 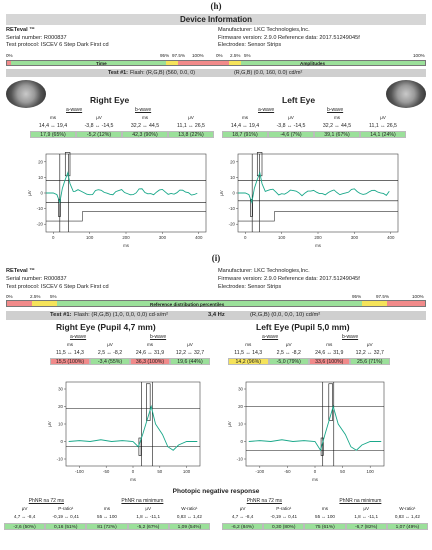 What do you see at coordinates (126, 216) in the screenshot?
I see `stimulus-trace` at bounding box center [126, 216].